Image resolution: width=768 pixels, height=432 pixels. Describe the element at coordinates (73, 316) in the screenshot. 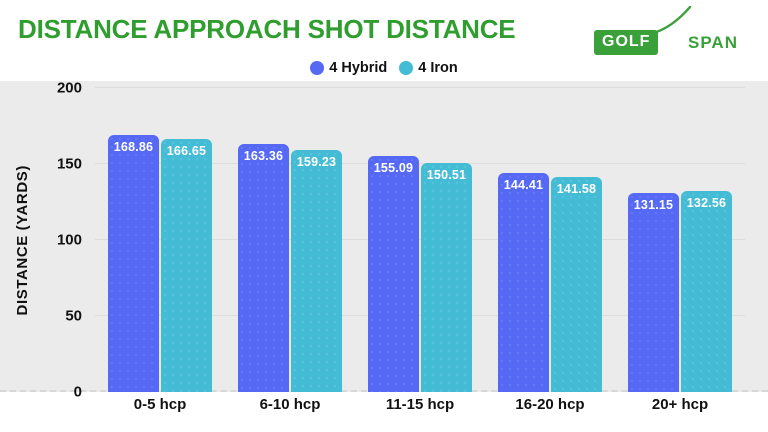

I see `y-tick-label: 50` at that location.